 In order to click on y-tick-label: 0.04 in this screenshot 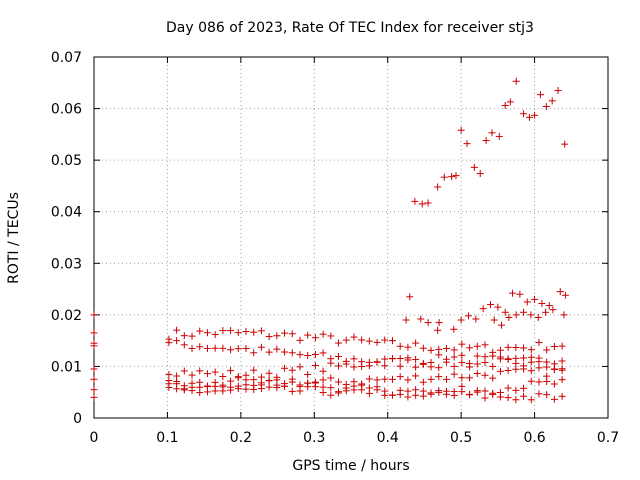, I will do `click(66, 213)`.